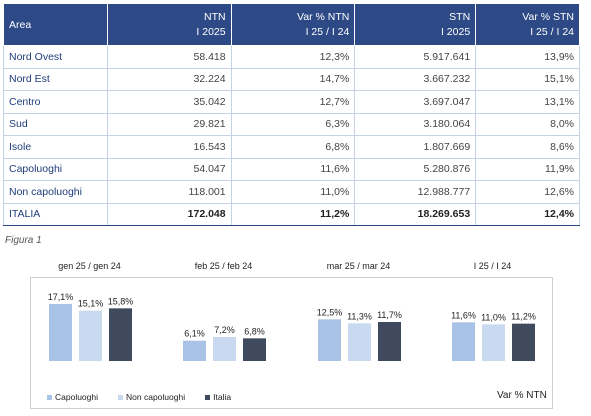 The image size is (591, 416). I want to click on cell-stn: 12.988.777, so click(415, 192).